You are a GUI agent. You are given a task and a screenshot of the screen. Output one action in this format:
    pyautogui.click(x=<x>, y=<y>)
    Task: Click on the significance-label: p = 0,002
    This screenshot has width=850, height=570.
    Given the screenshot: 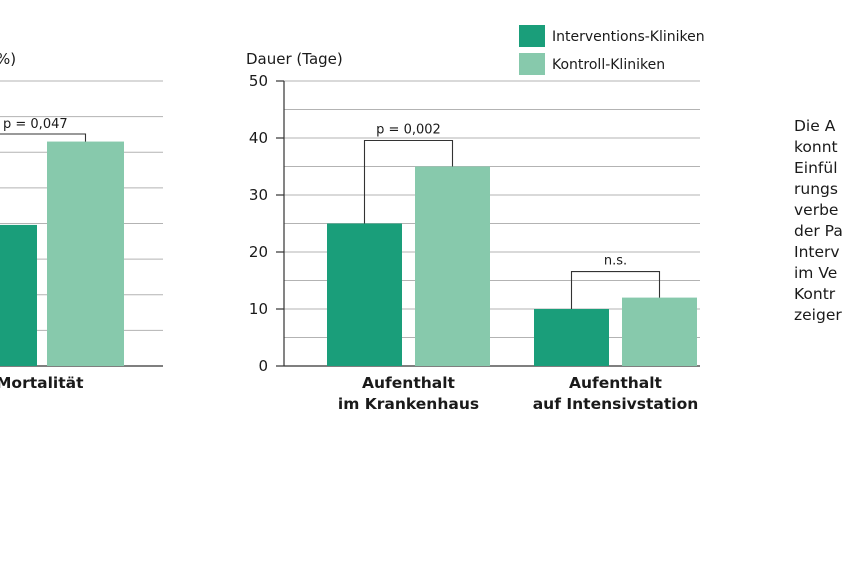 What is the action you would take?
    pyautogui.click(x=408, y=130)
    